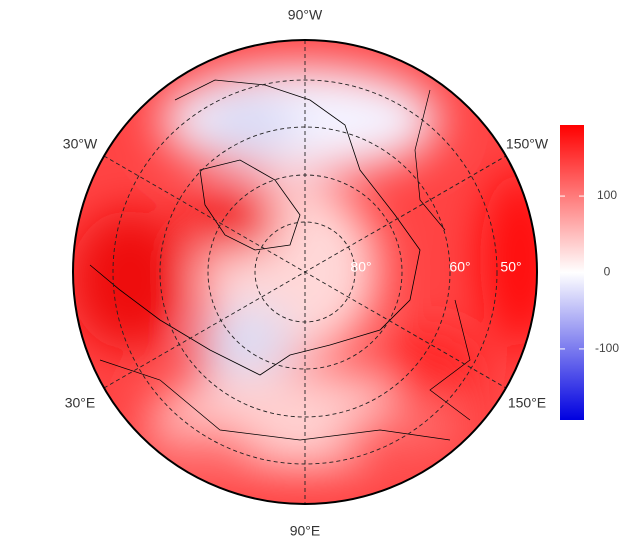  I want to click on coastline, so click(250, 205).